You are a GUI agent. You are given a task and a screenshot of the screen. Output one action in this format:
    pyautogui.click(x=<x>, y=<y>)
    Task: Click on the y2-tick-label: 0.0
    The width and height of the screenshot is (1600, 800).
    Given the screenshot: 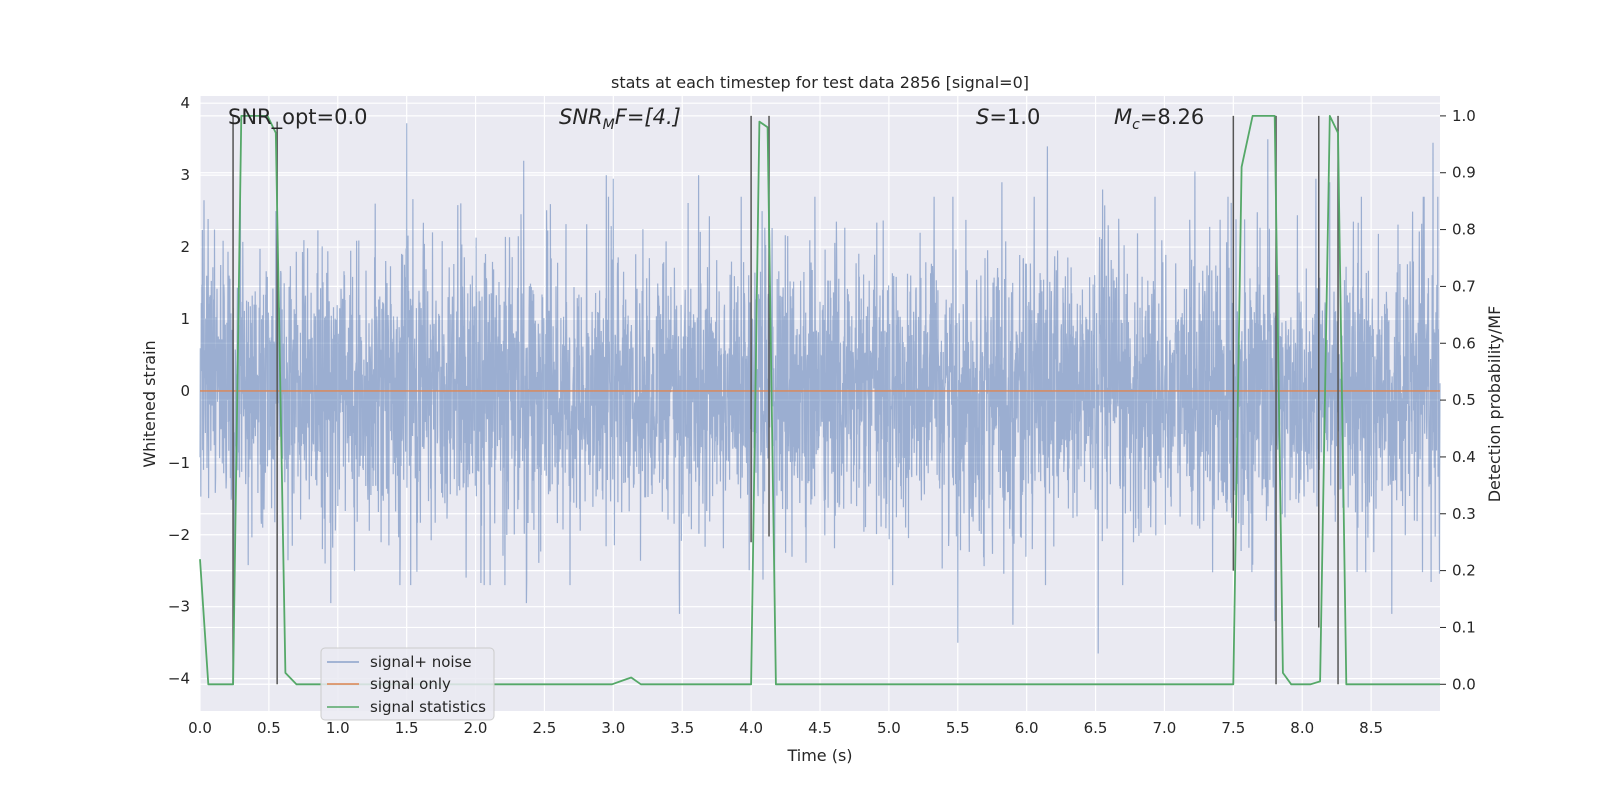 What is the action you would take?
    pyautogui.click(x=1464, y=684)
    